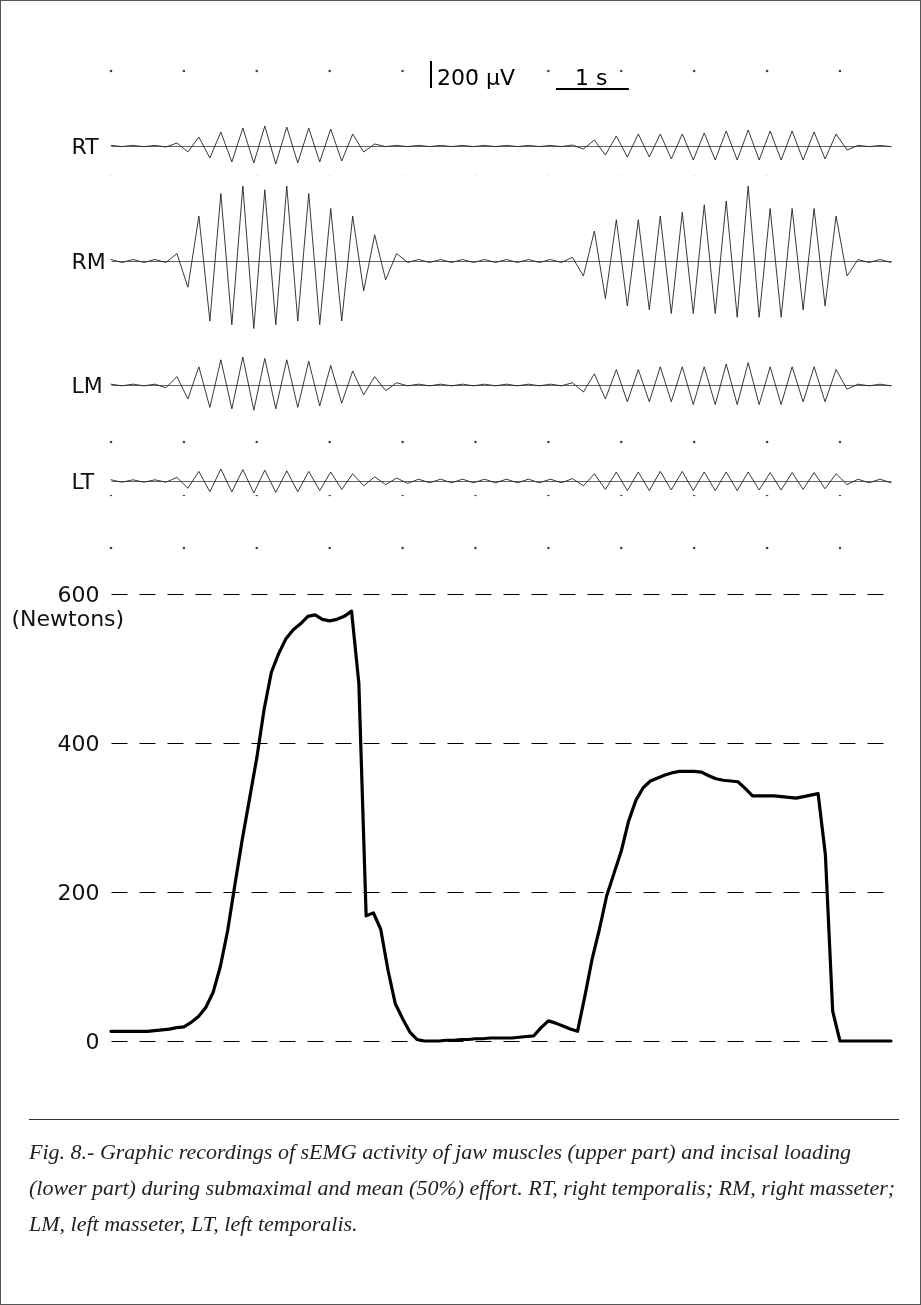  I want to click on text: 200 µV, so click(476, 77).